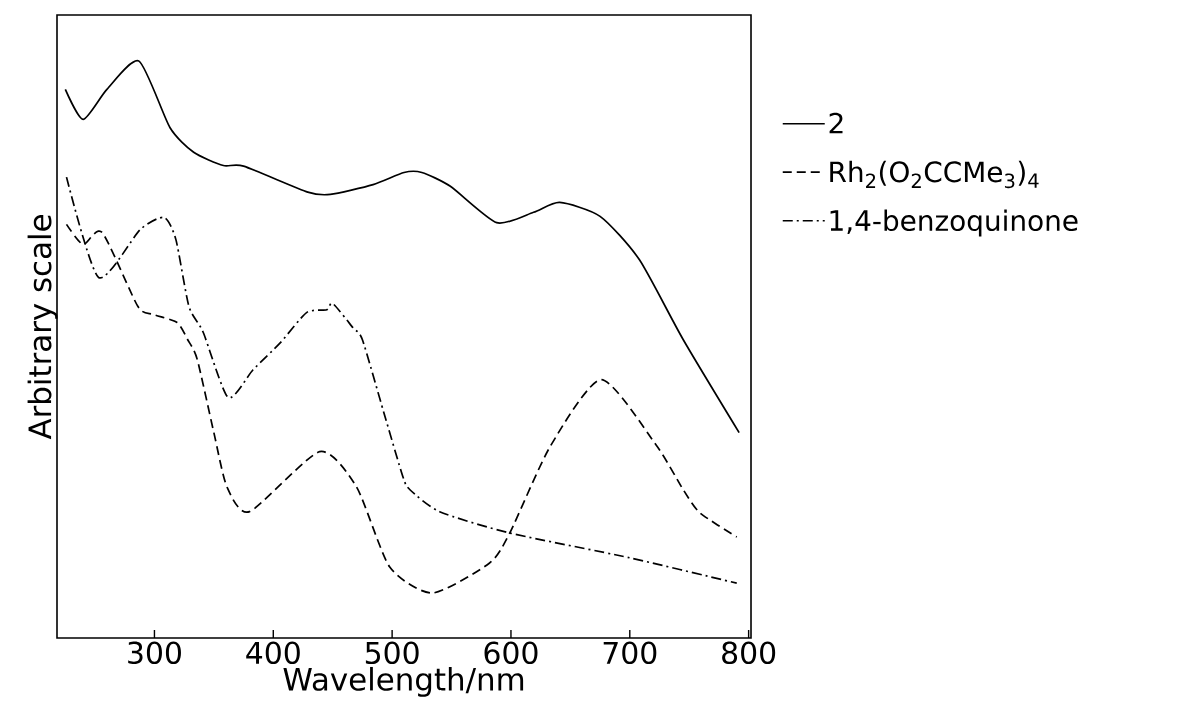  What do you see at coordinates (511, 653) in the screenshot?
I see `x-tick-label: 600` at bounding box center [511, 653].